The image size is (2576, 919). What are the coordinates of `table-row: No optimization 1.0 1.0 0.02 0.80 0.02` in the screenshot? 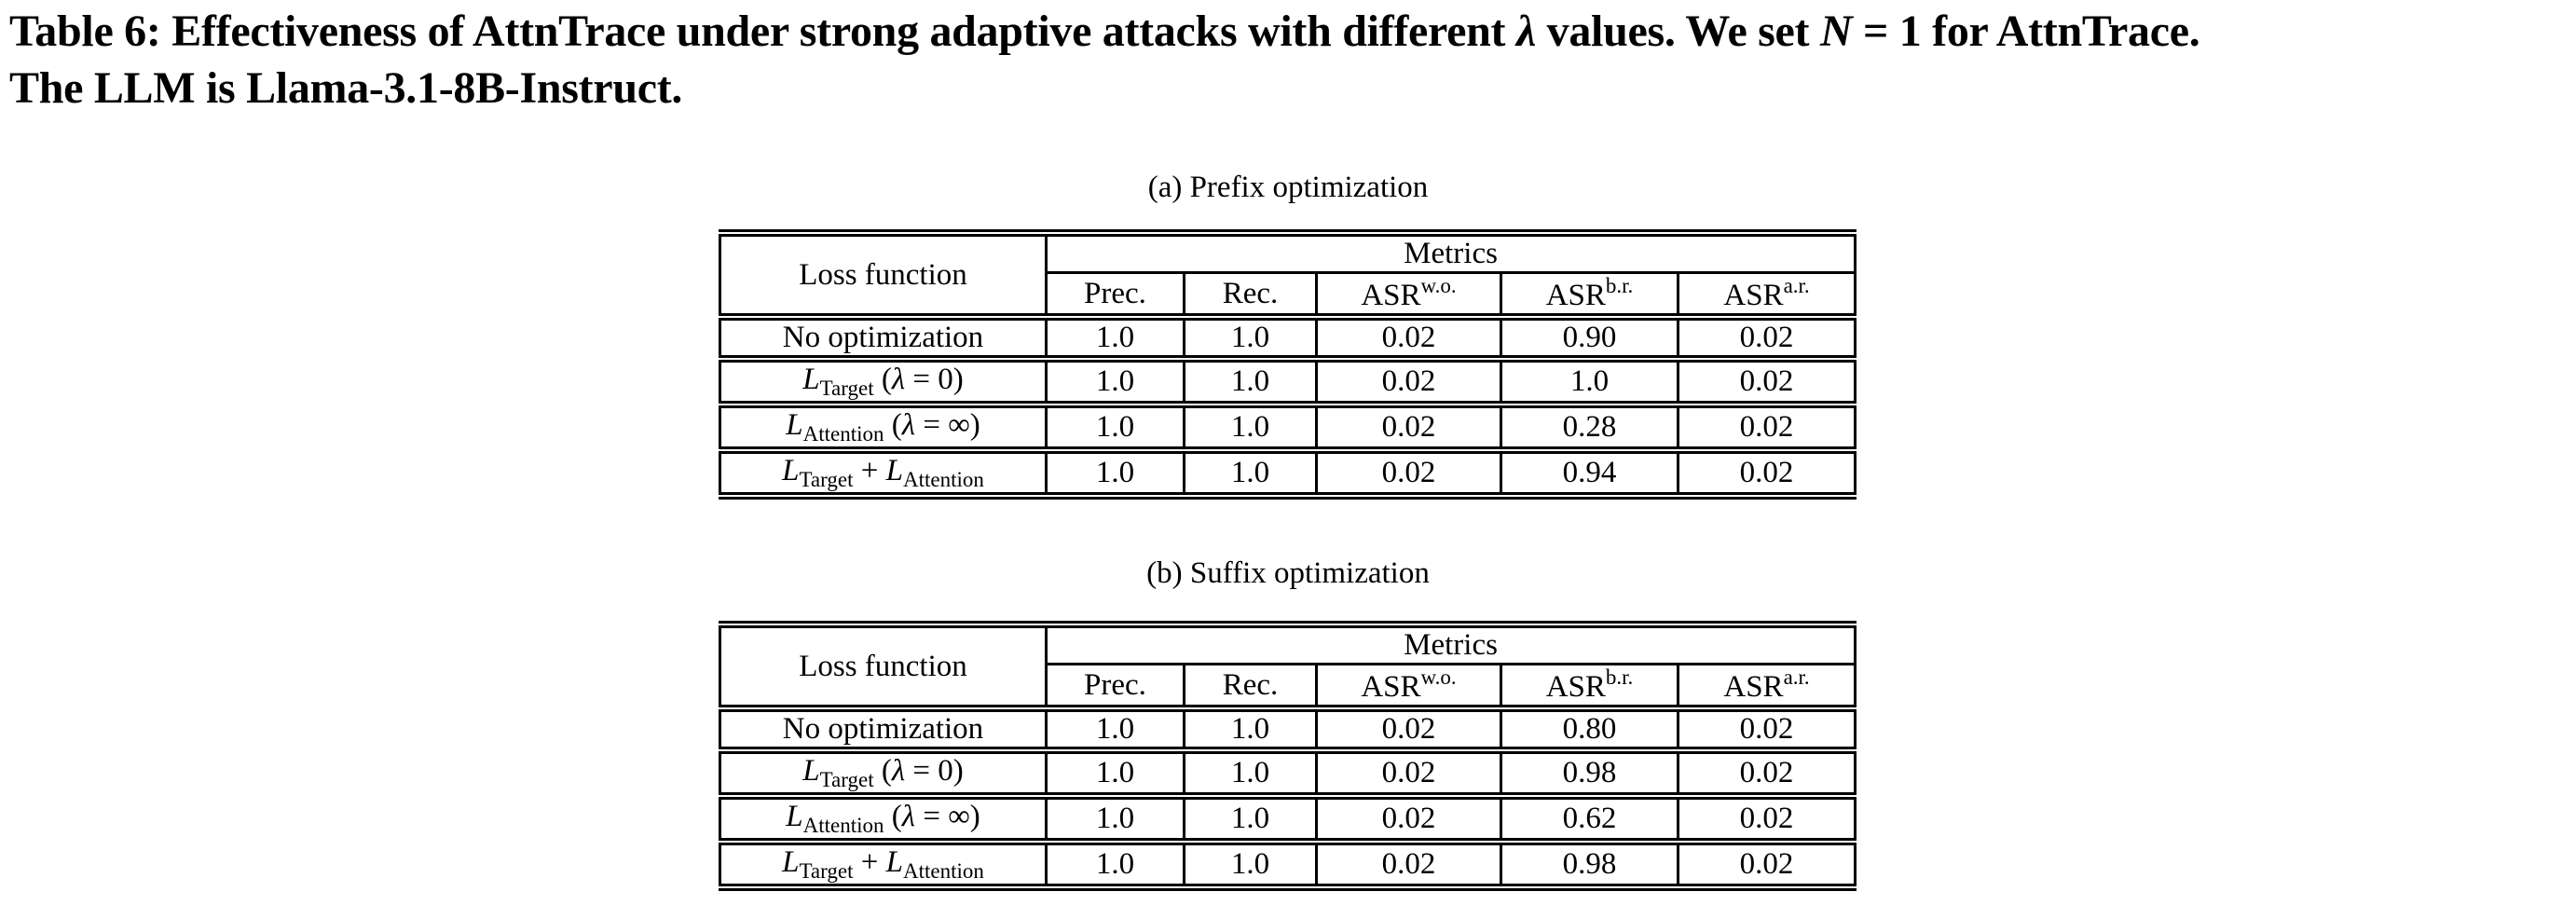 It's located at (1288, 729).